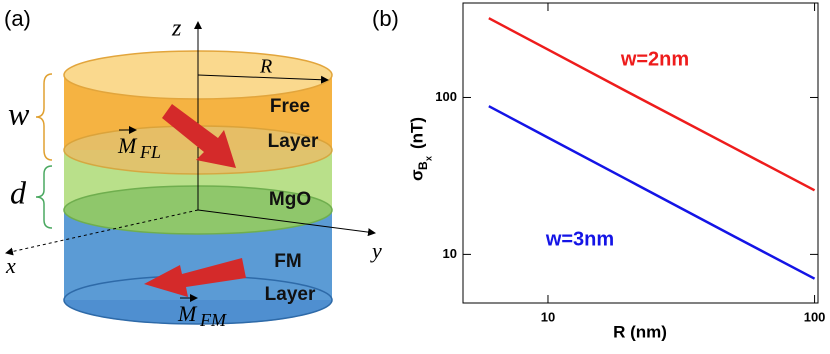 This screenshot has height=354, width=830. Describe the element at coordinates (44, 117) in the screenshot. I see `brace-w` at that location.